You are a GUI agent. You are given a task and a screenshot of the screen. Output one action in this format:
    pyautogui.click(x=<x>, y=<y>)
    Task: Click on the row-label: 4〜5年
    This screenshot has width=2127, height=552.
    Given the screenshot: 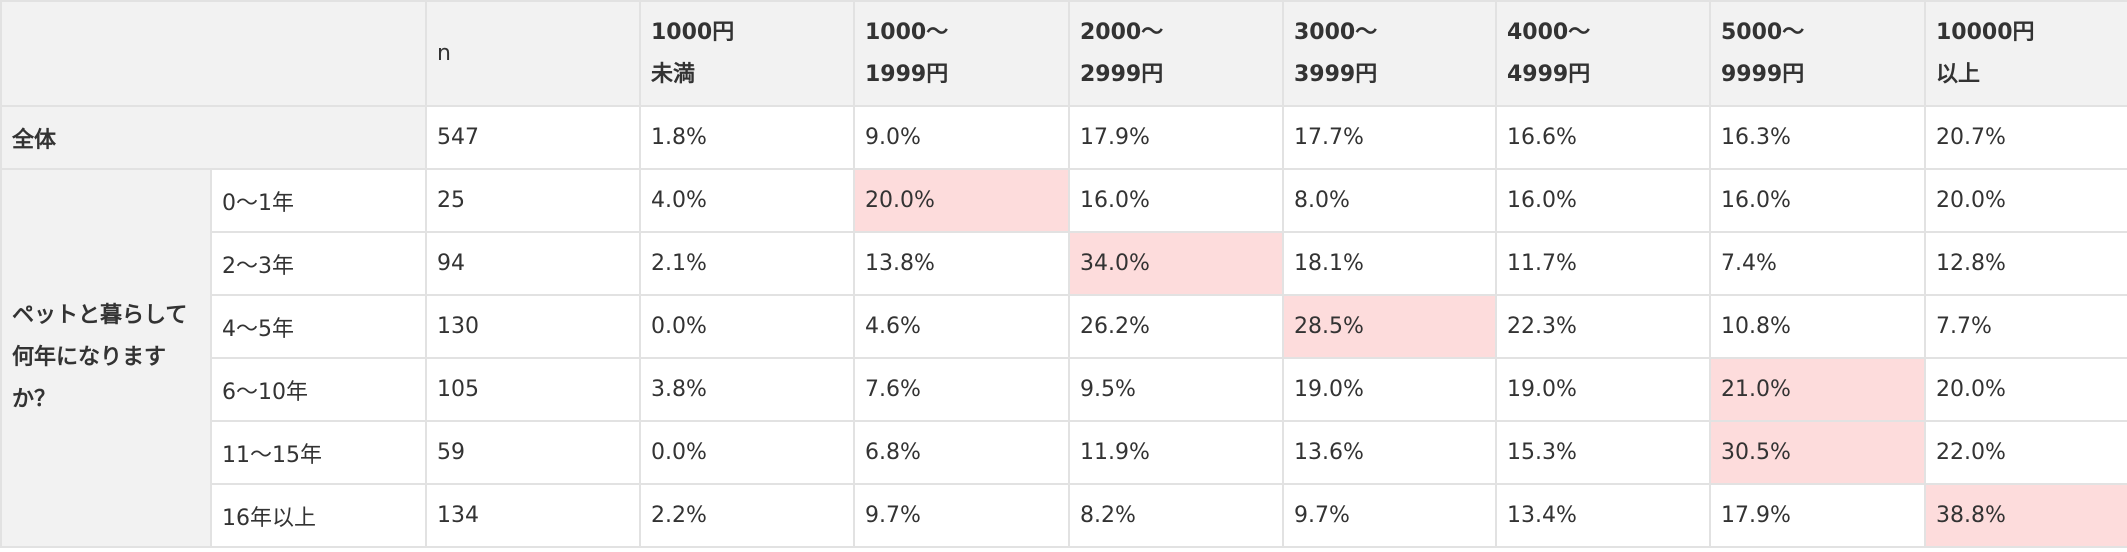 What is the action you would take?
    pyautogui.click(x=318, y=326)
    